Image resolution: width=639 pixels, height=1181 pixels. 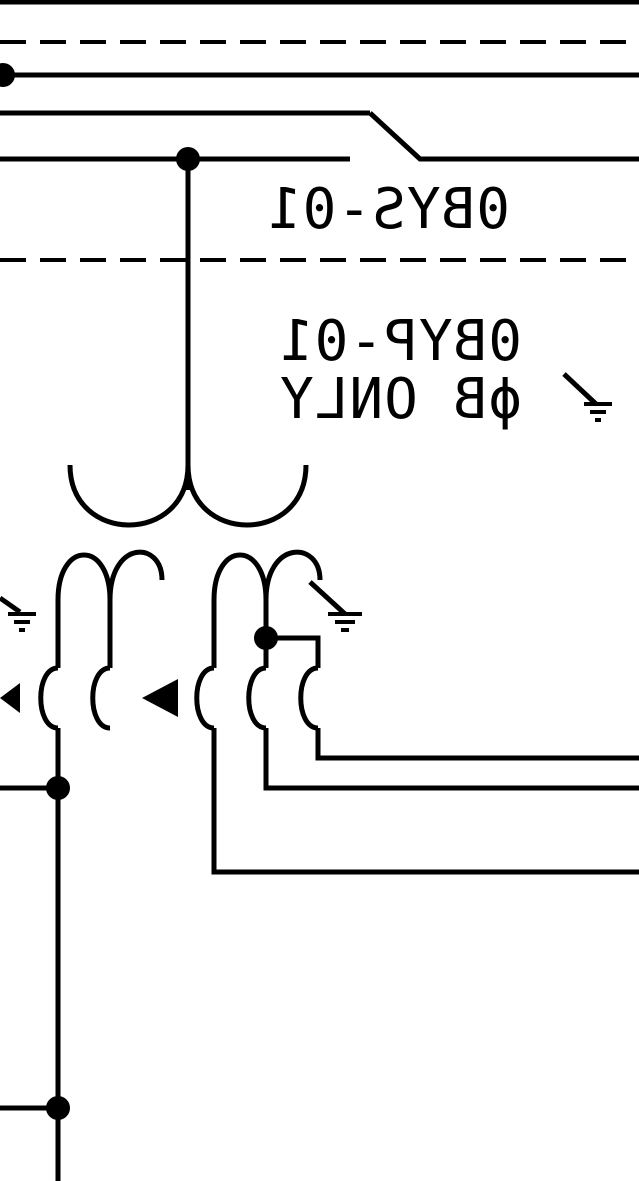 What do you see at coordinates (160, 698) in the screenshot?
I see `polarity-mark-center` at bounding box center [160, 698].